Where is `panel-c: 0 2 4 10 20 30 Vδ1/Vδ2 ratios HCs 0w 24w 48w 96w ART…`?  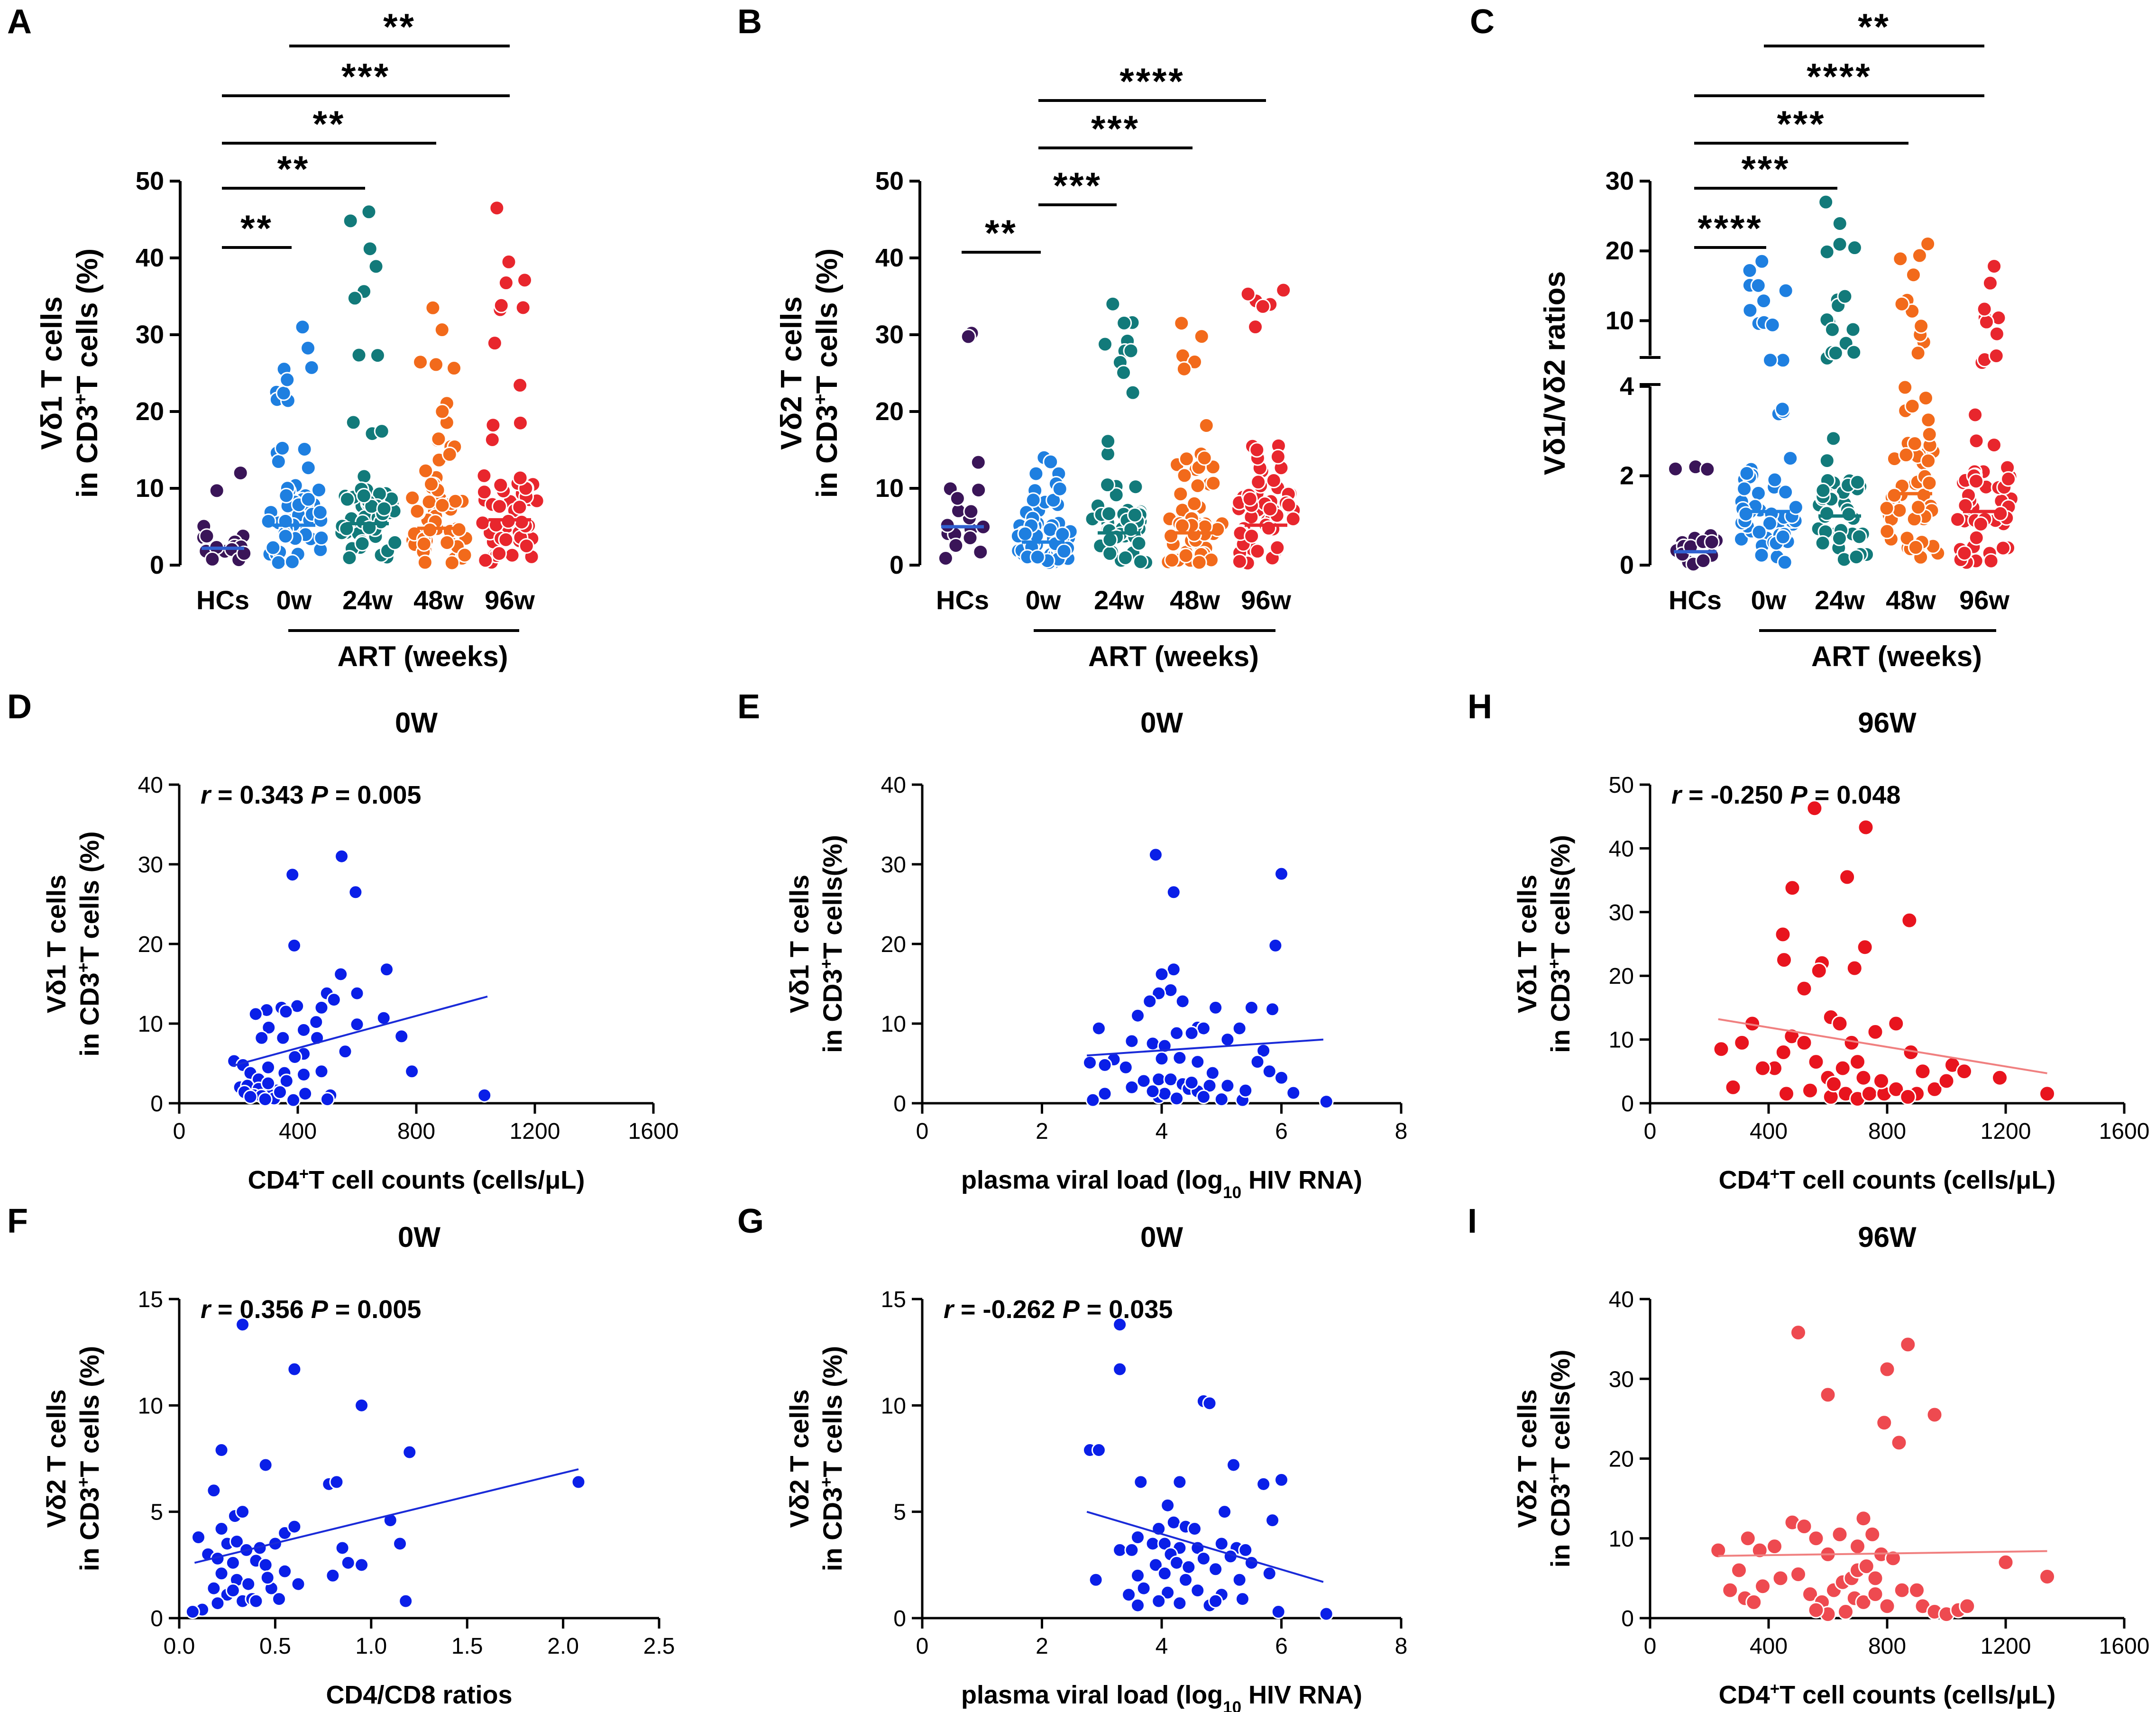 panel-c: 0 2 4 10 20 30 Vδ1/Vδ2 ratios HCs 0w 24w 48w 96w ART… is located at coordinates (1779, 339).